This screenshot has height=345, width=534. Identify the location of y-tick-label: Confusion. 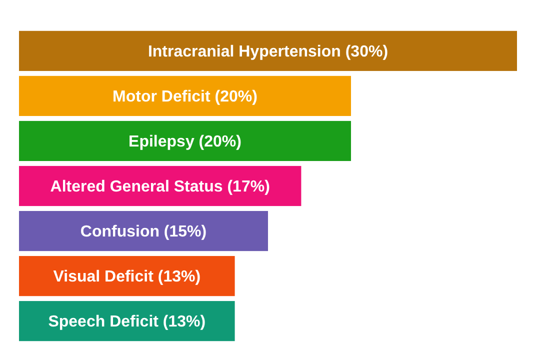
(120, 232).